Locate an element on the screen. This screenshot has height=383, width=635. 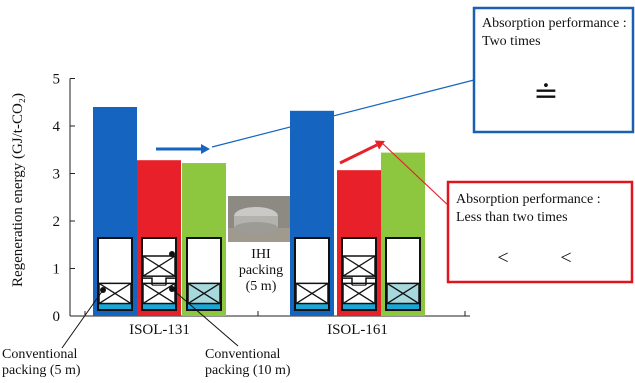
approx-equal-symbol: ≐ is located at coordinates (545, 93).